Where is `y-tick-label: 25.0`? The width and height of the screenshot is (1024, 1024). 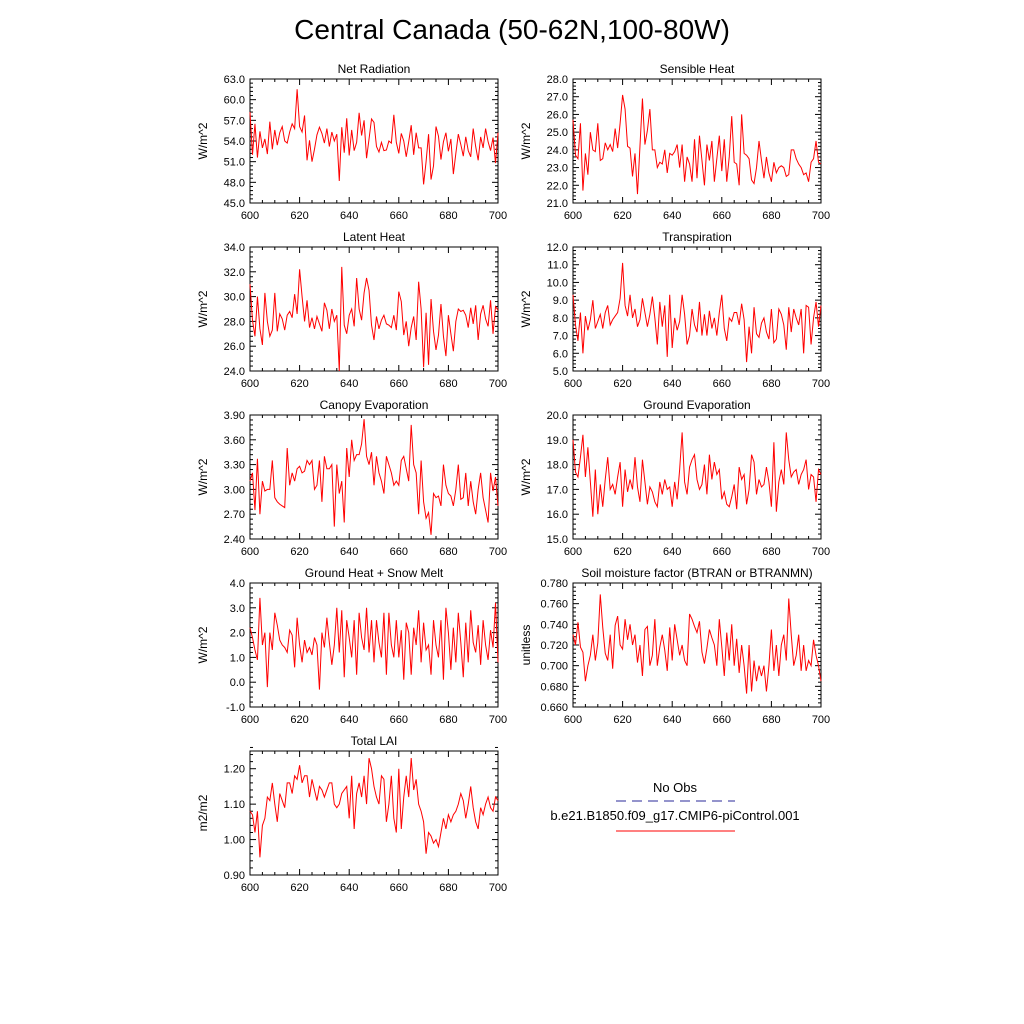 y-tick-label: 25.0 is located at coordinates (557, 133).